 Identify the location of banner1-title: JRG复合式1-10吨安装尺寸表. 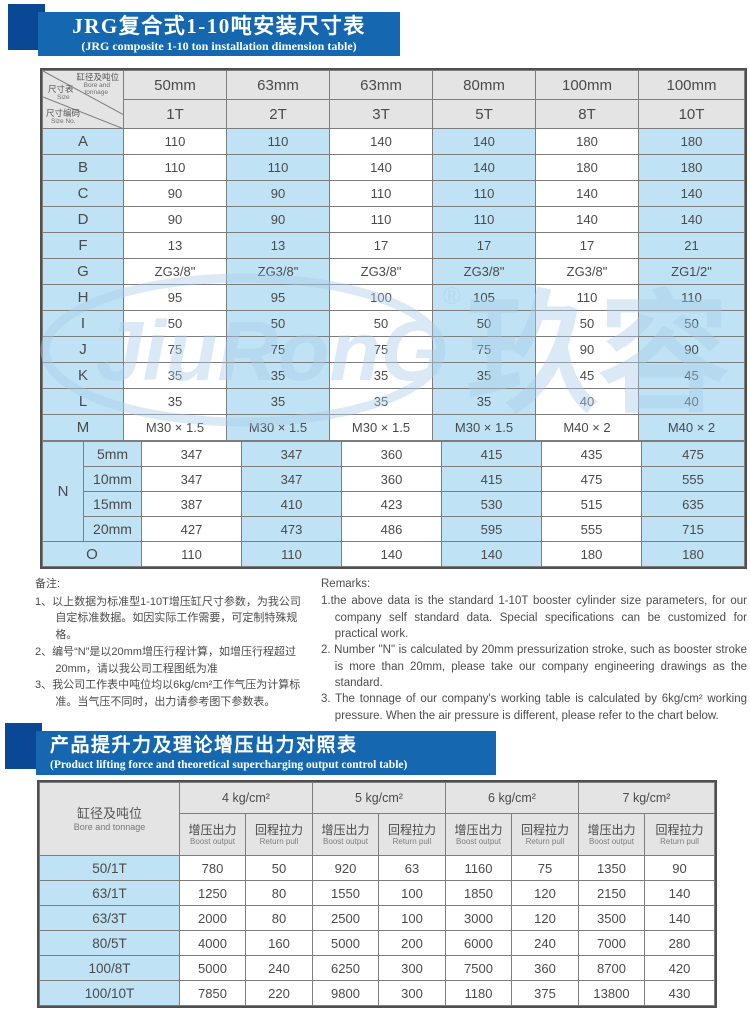
(219, 26).